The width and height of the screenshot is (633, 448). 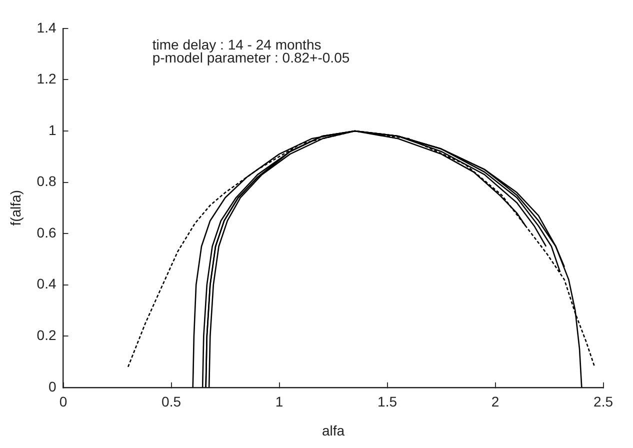 I want to click on y-tick-label: 0.4, so click(x=46, y=284).